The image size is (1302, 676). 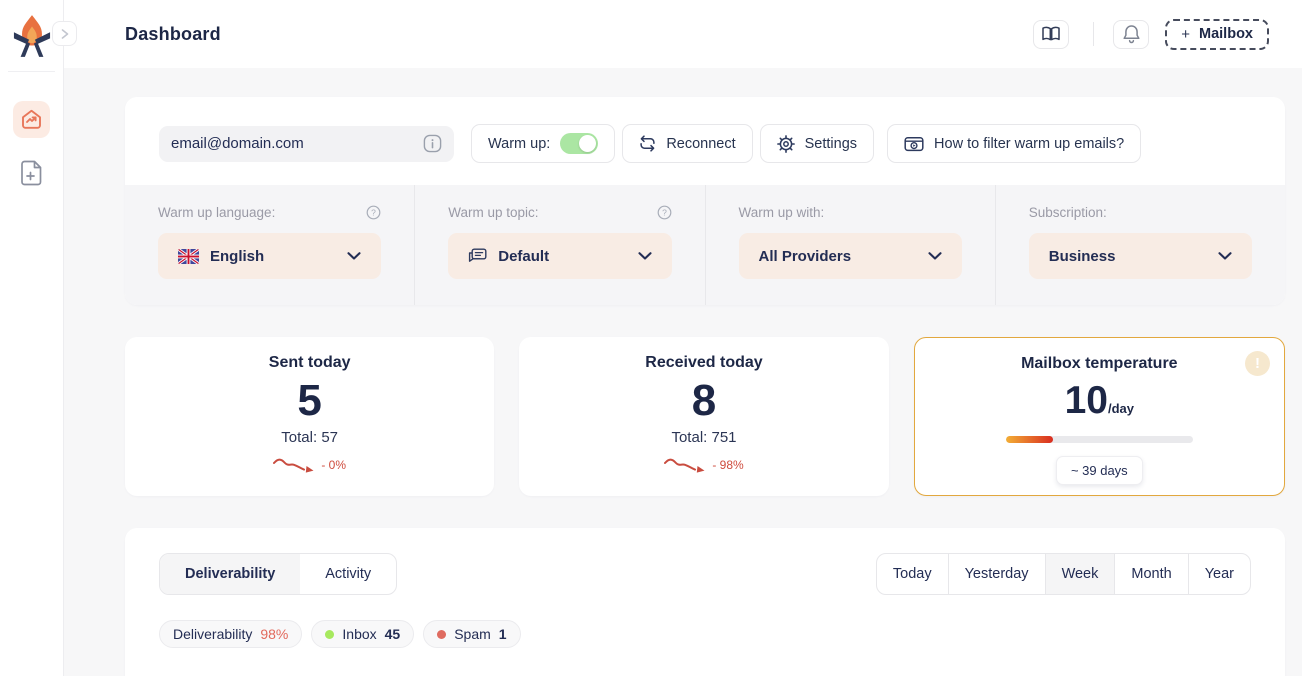 I want to click on range-week: Week, so click(x=1079, y=574).